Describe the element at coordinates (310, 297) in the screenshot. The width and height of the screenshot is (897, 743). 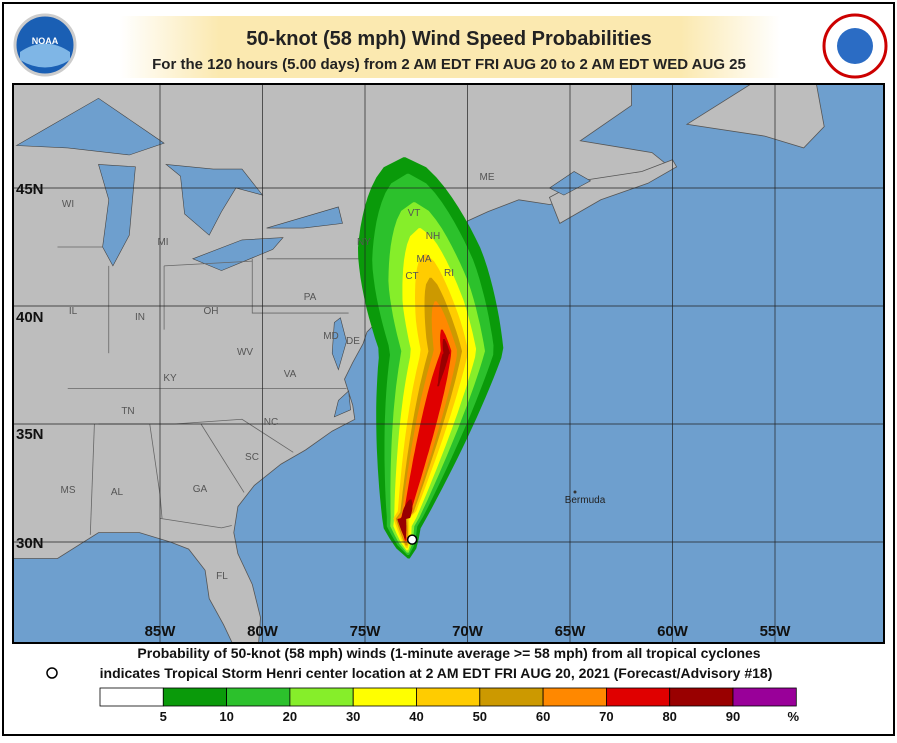
I see `state-label: PA` at that location.